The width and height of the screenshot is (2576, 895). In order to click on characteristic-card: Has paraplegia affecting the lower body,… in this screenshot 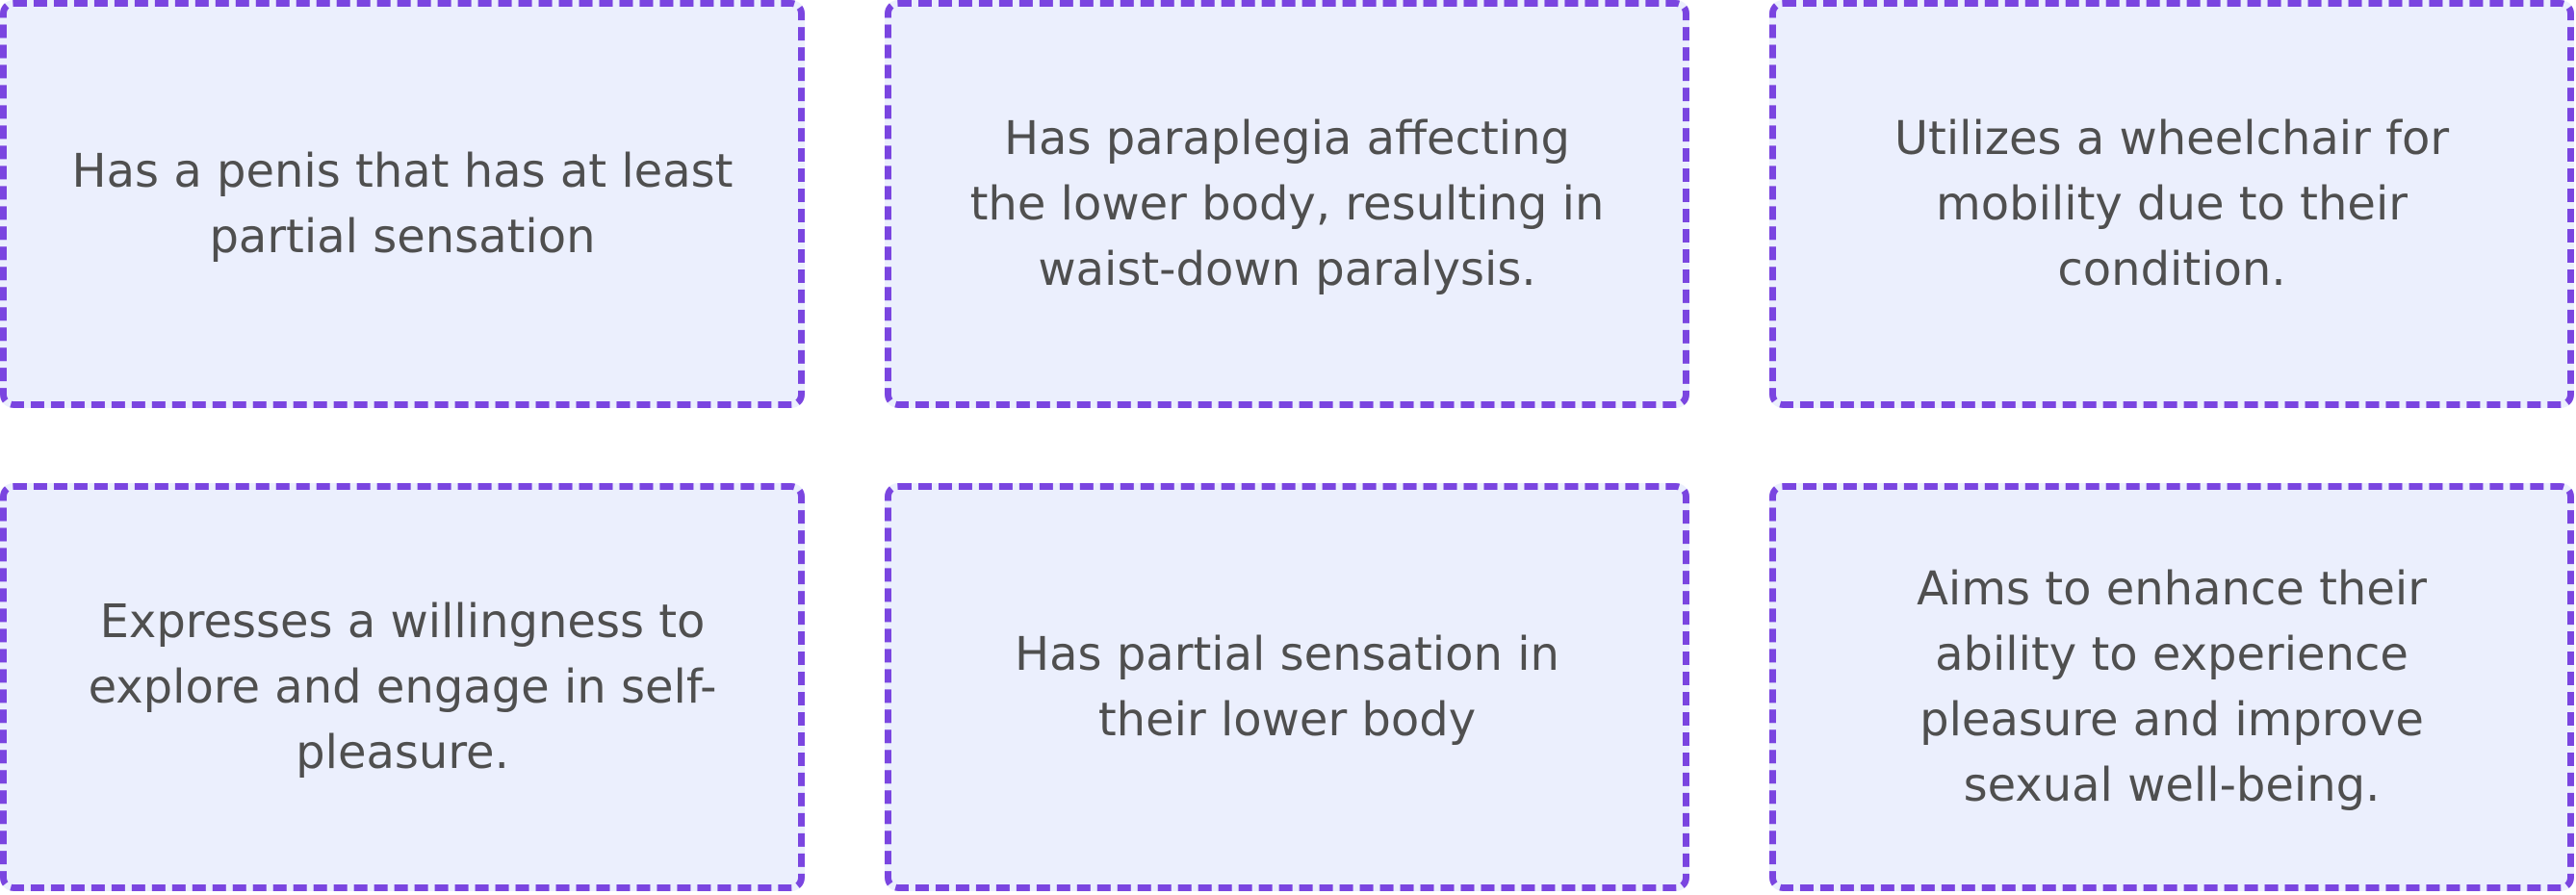, I will do `click(1287, 204)`.